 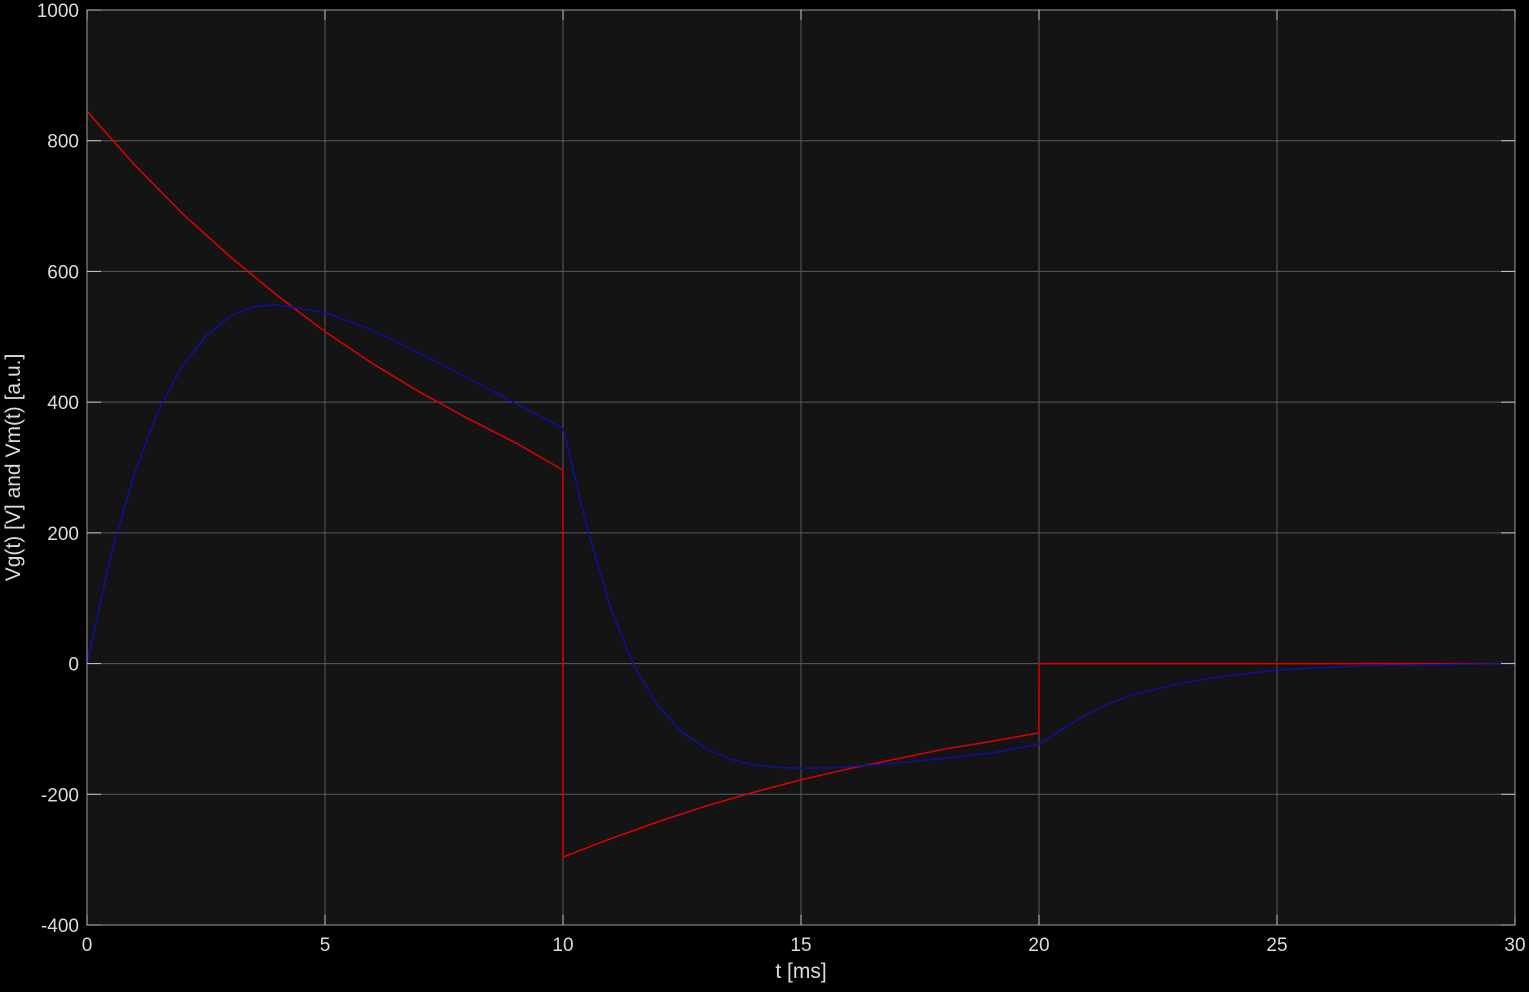 I want to click on y-tick-label: 800, so click(x=63, y=142).